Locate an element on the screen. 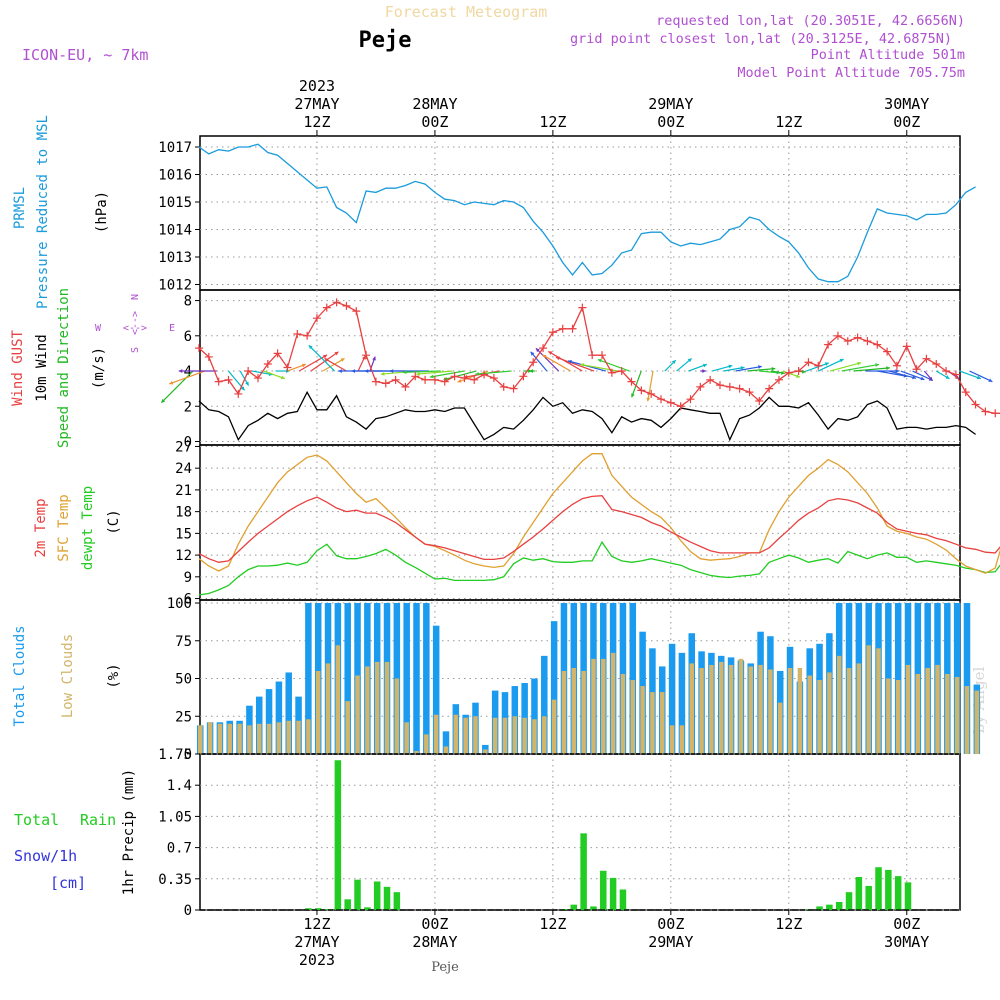  y-tick-label: 50 is located at coordinates (183, 680).